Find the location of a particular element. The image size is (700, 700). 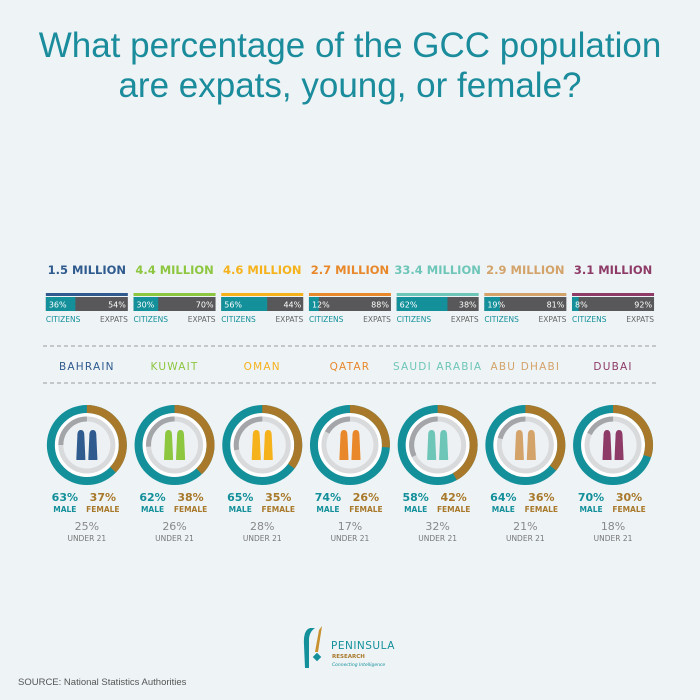

citizens-pct: 12% is located at coordinates (321, 305).